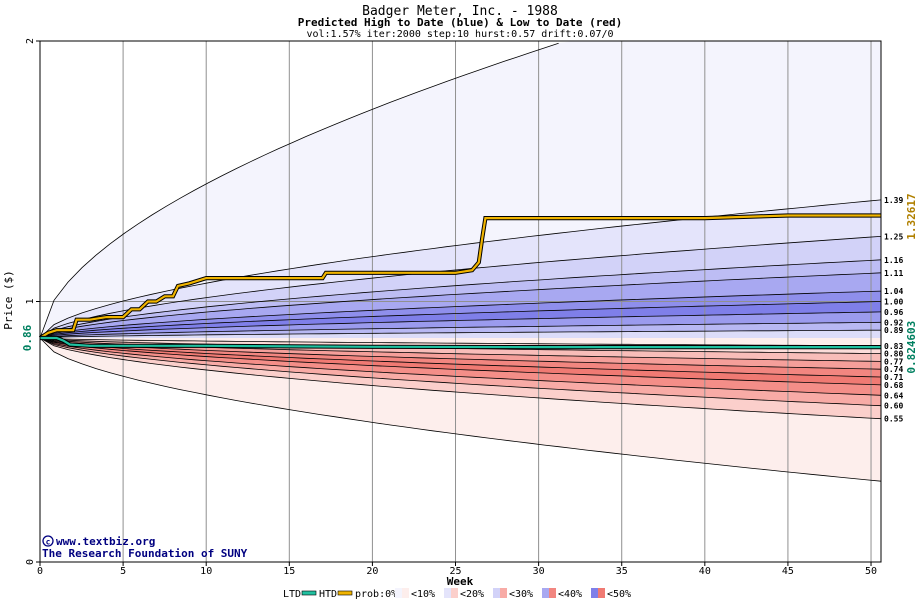 The width and height of the screenshot is (920, 600). I want to click on htd-value-label: 1.32617, so click(911, 216).